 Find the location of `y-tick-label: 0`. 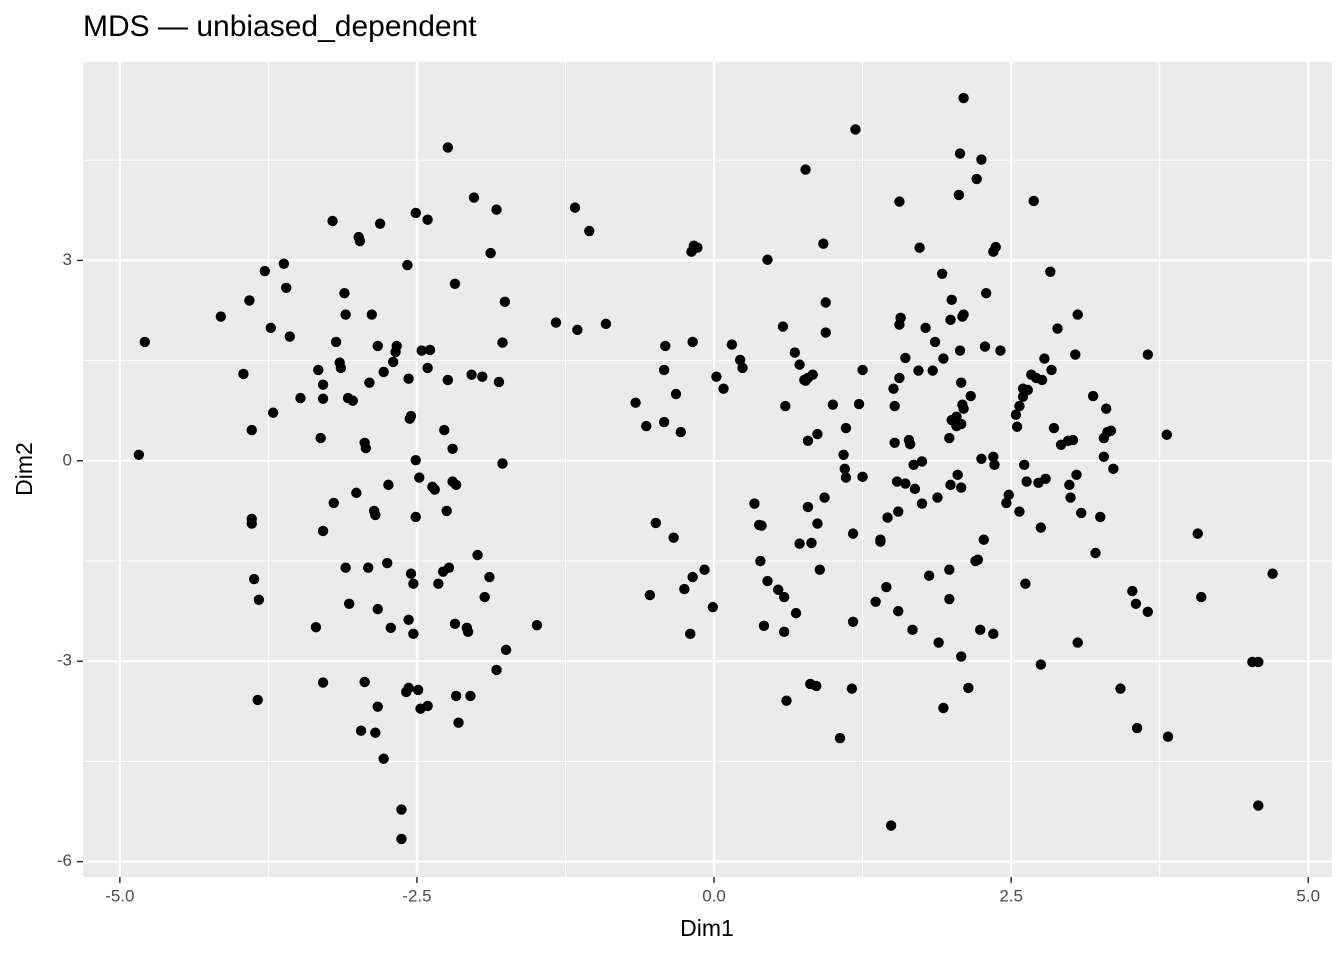

y-tick-label: 0 is located at coordinates (67, 459).